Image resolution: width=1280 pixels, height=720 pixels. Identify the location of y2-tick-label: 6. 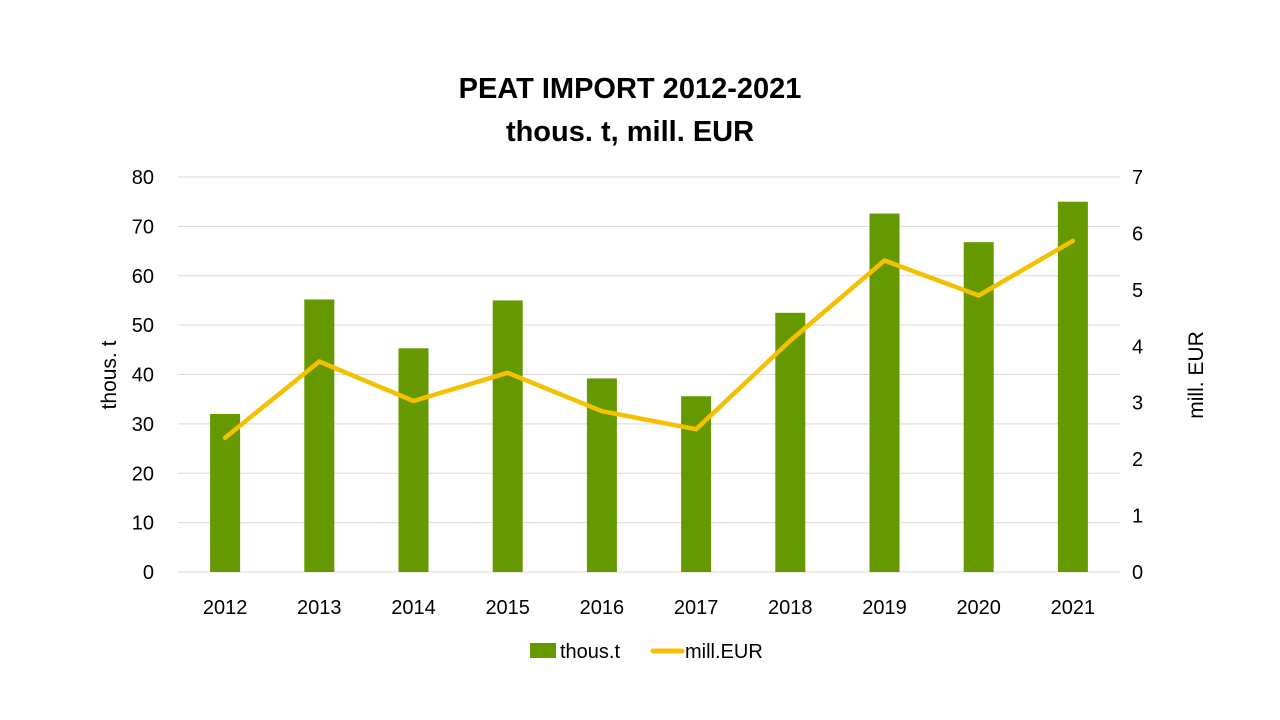
(1137, 234).